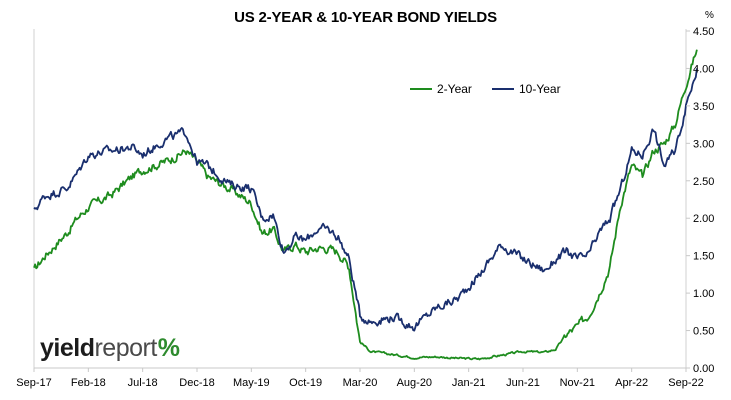 The width and height of the screenshot is (731, 400). I want to click on y-axis-tick-label: 3.50, so click(703, 107).